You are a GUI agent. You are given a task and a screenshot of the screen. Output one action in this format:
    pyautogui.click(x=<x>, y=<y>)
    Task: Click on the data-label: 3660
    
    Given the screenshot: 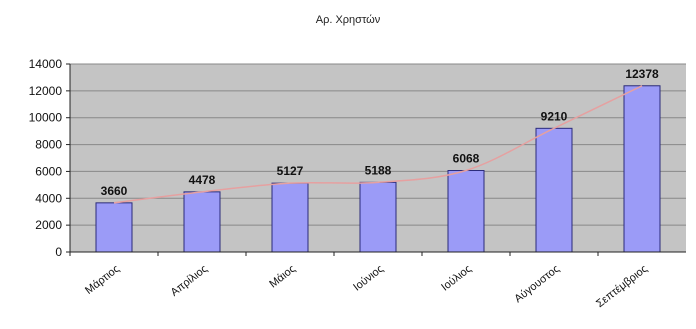 What is the action you would take?
    pyautogui.click(x=114, y=191)
    